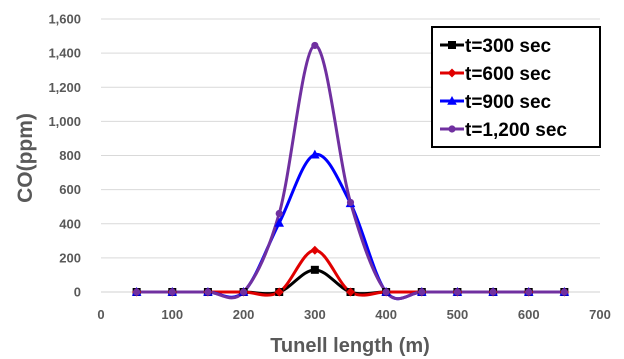 This screenshot has width=624, height=359. I want to click on x-tick-label: 400, so click(386, 314).